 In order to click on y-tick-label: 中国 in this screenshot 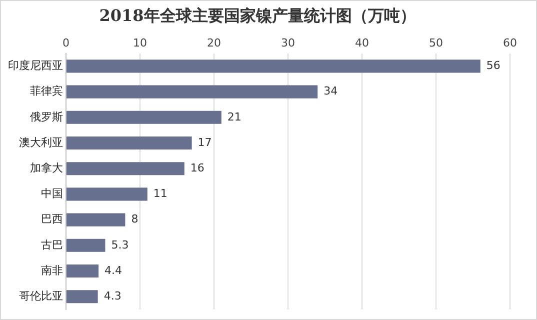, I will do `click(52, 193)`.